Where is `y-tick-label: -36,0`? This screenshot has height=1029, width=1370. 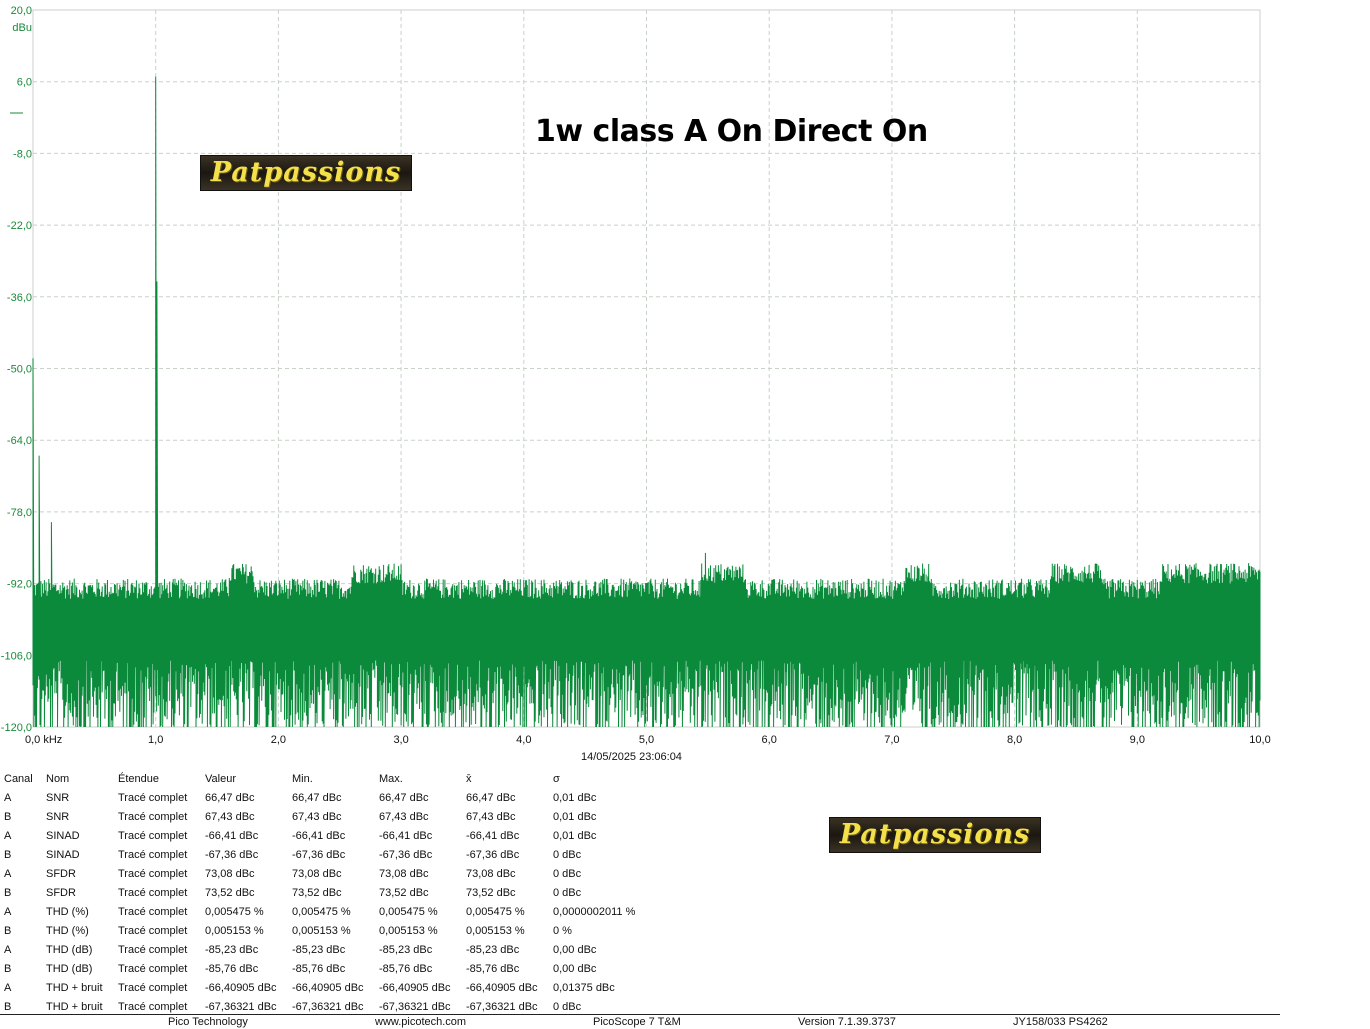 y-tick-label: -36,0 is located at coordinates (19, 298).